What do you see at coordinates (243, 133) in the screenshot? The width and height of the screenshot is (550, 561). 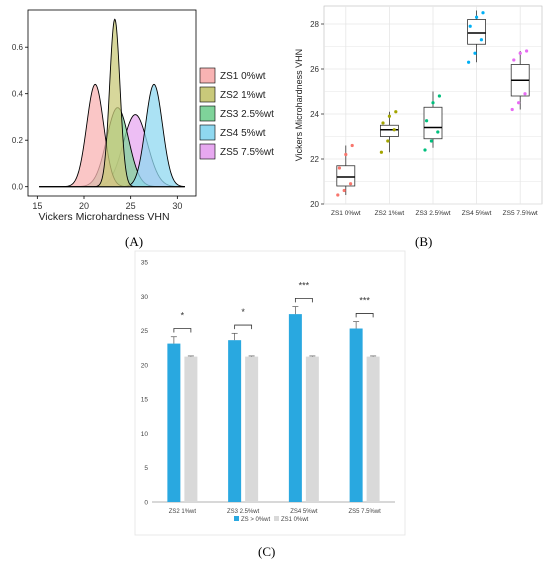 I see `legend-label: ZS4 5%wt` at bounding box center [243, 133].